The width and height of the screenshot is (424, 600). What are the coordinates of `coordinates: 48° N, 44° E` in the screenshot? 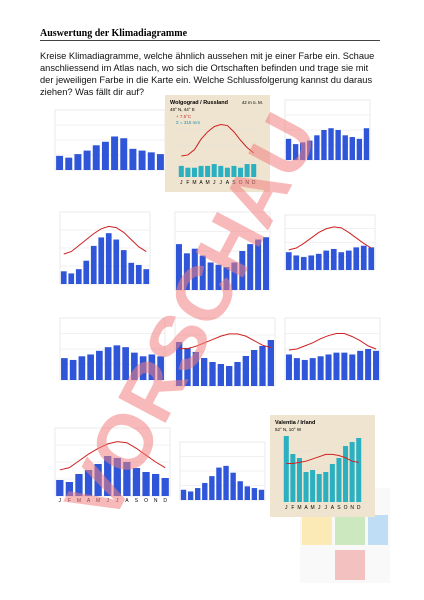 It's located at (182, 109).